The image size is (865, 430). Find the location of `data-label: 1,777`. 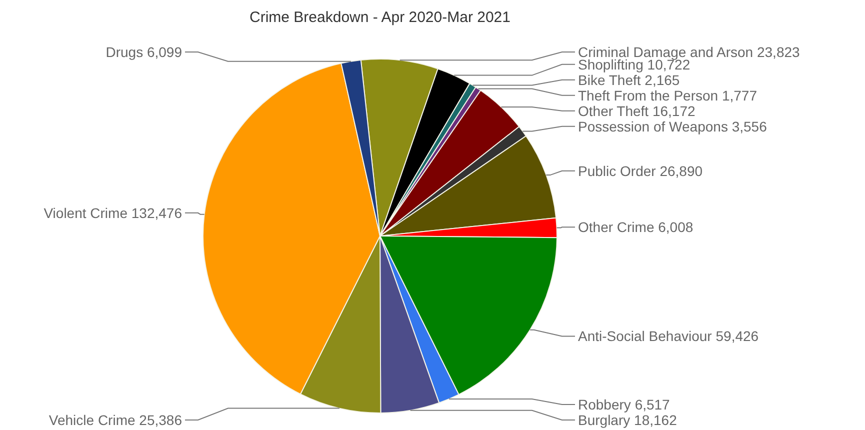

data-label: 1,777 is located at coordinates (740, 95).